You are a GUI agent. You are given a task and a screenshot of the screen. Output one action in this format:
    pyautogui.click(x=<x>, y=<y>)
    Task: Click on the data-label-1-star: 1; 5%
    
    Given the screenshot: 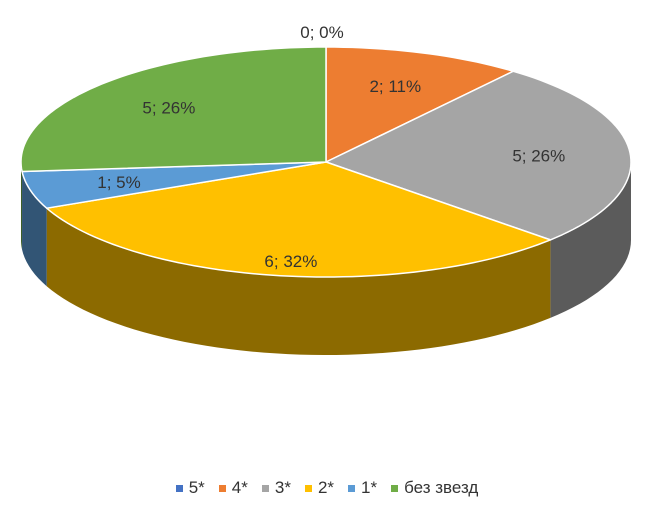 What is the action you would take?
    pyautogui.click(x=118, y=182)
    